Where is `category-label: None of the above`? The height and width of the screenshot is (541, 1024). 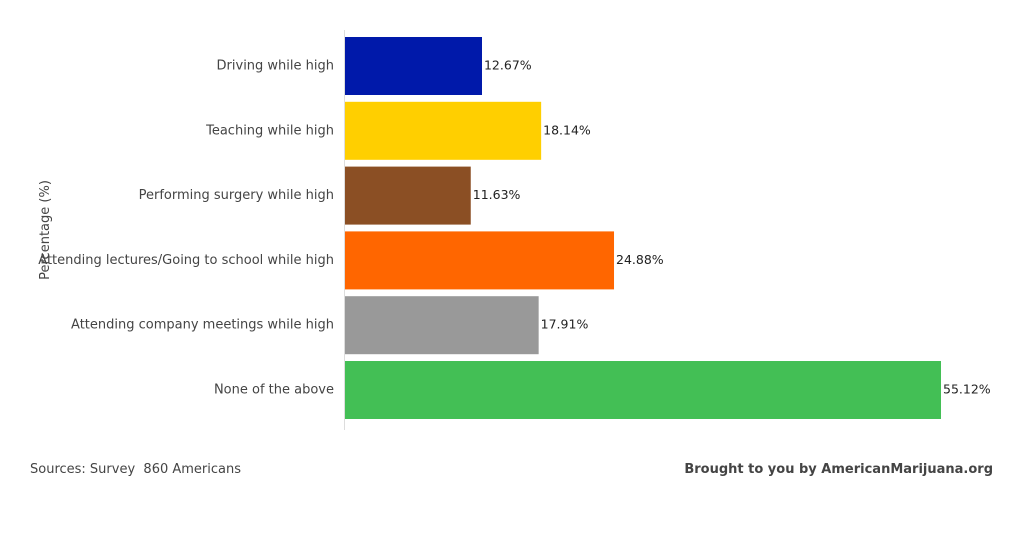 category-label: None of the above is located at coordinates (274, 390).